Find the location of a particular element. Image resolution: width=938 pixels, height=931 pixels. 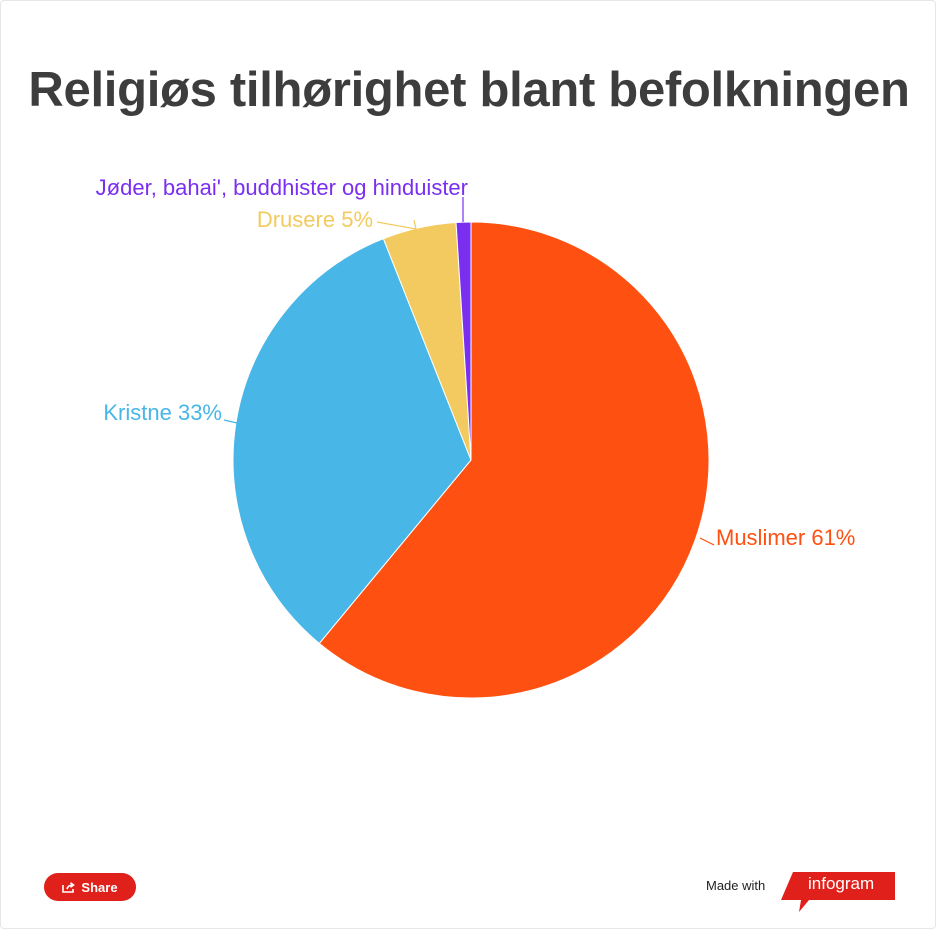

infogram-brand: infogram is located at coordinates (841, 883).